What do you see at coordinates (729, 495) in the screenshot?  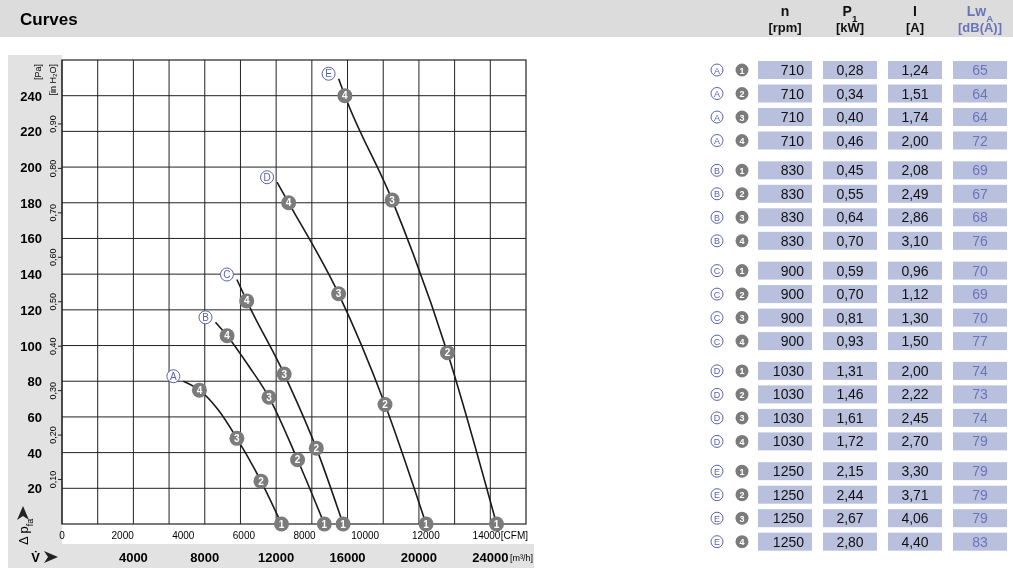 I see `category-label: E 2` at bounding box center [729, 495].